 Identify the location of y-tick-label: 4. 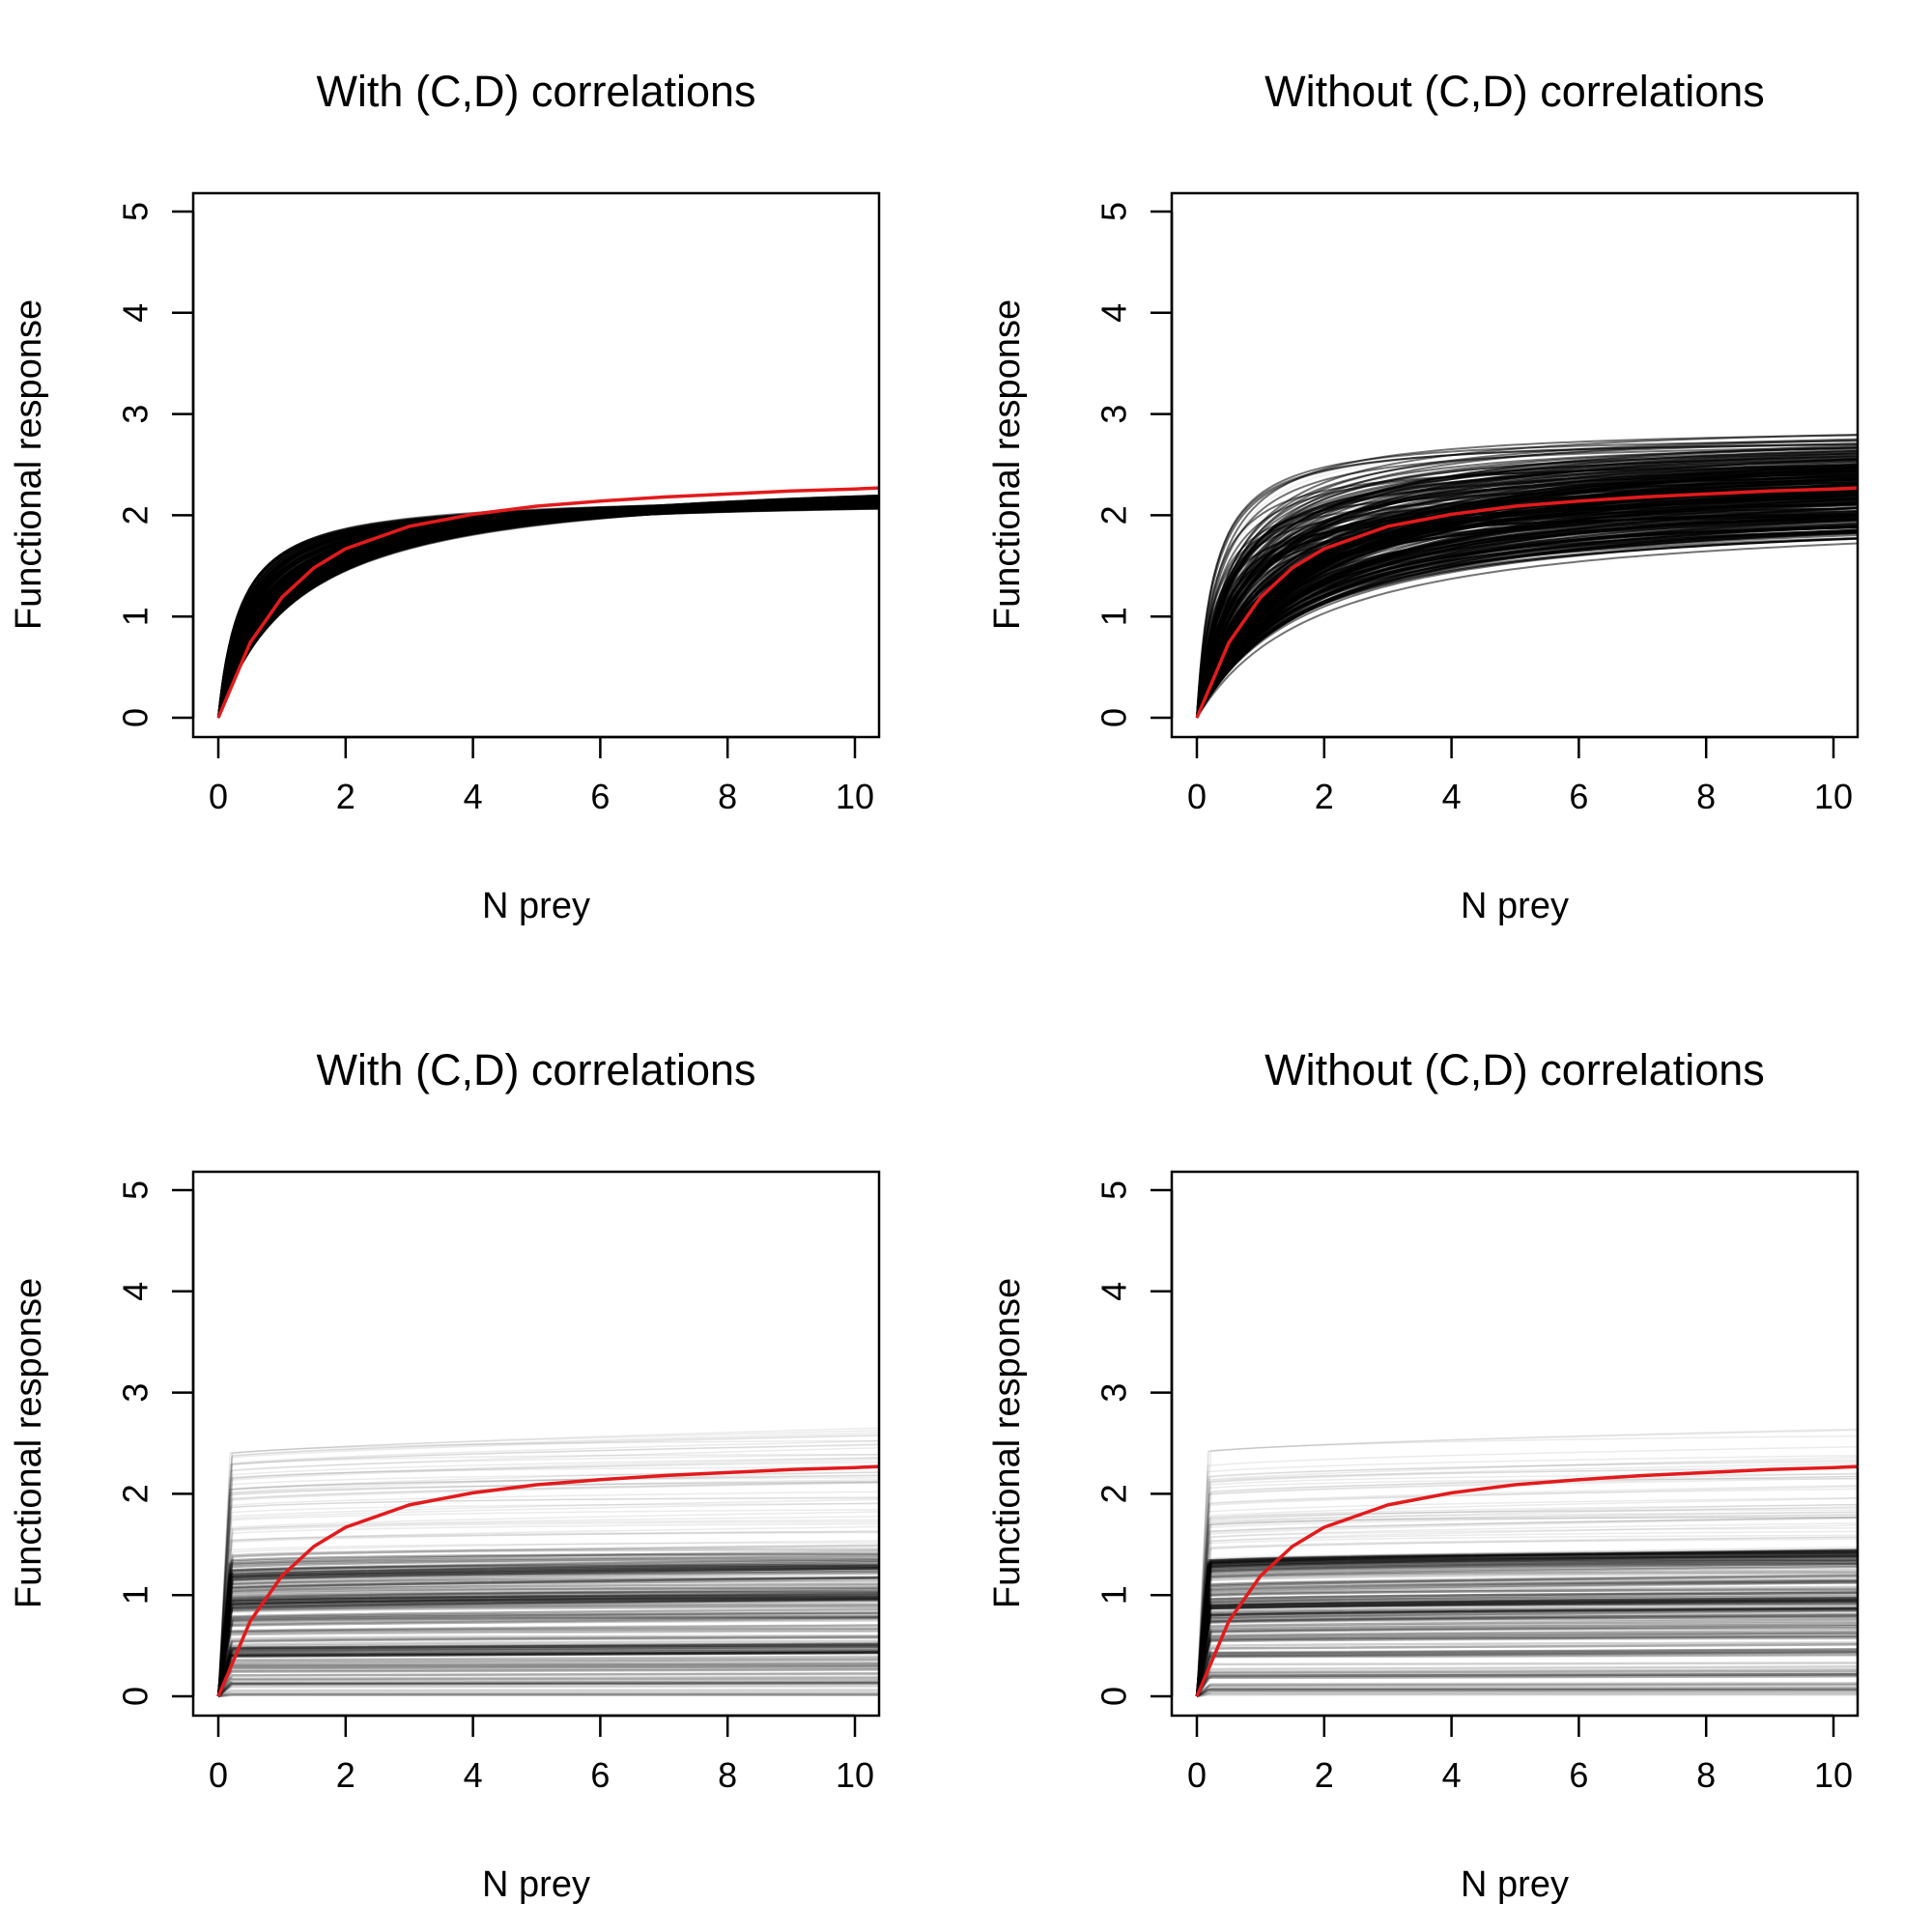
(136, 313).